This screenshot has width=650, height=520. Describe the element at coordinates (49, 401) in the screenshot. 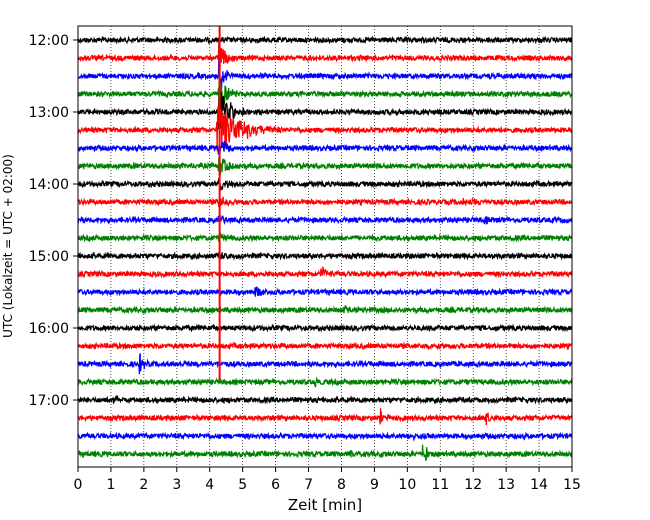

I see `y-tick-label: 17:00` at that location.